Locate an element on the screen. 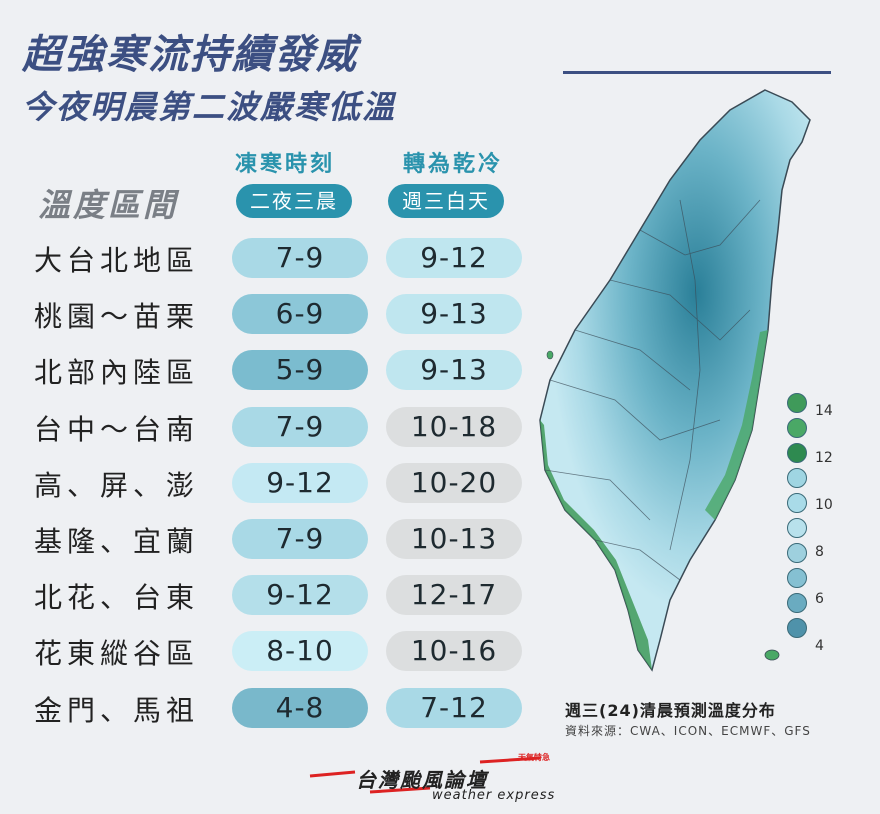  legend-label: 10 is located at coordinates (824, 505).